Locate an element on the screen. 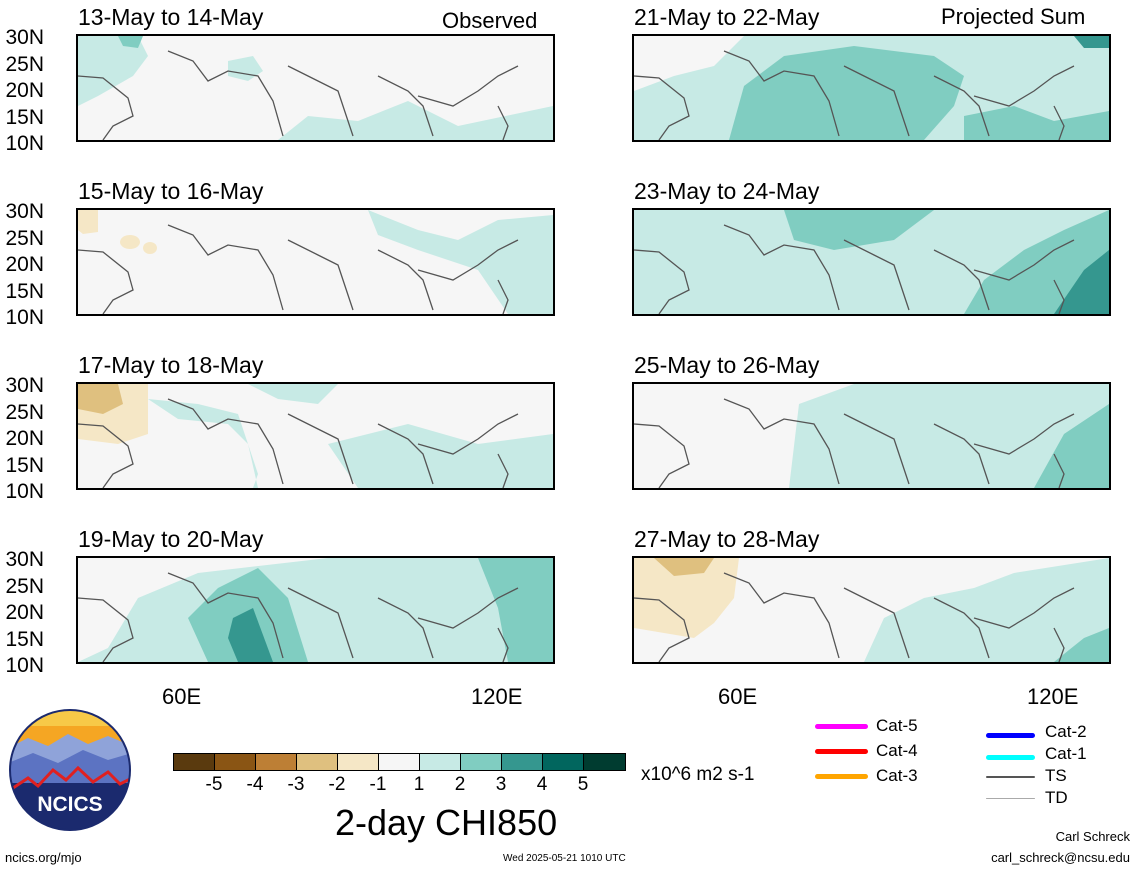 The image size is (1135, 872). footer-author: Carl Schreck is located at coordinates (1092, 836).